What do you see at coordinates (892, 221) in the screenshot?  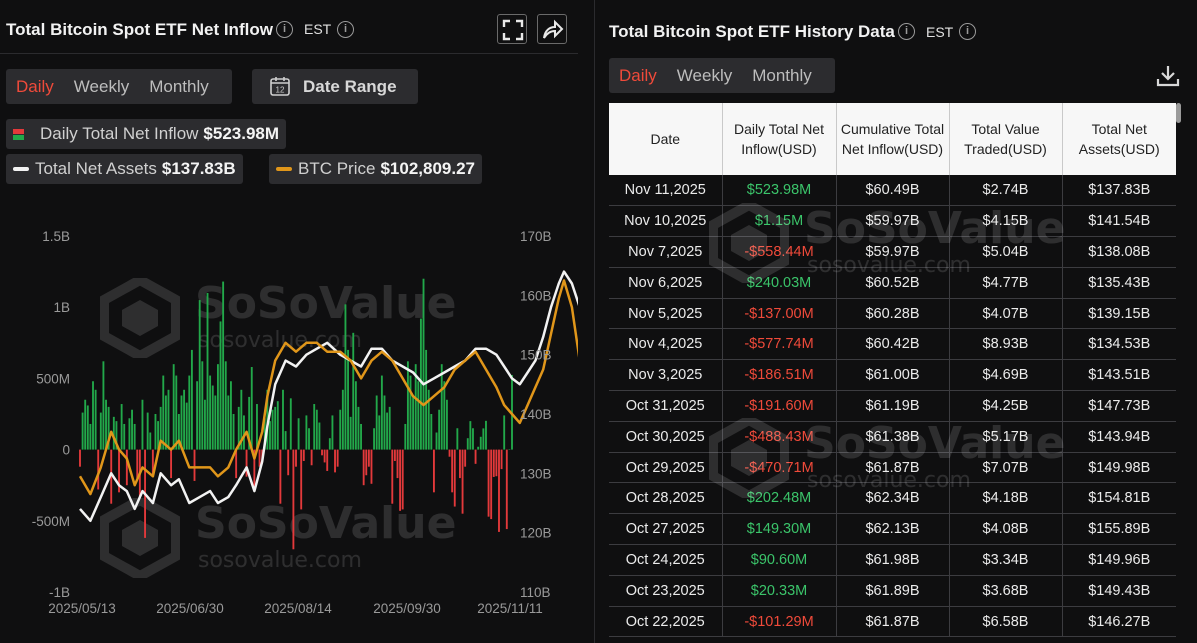 I see `table-row: Nov 10,2025 $1.15M $59.97B $4.15B $141.54B` at bounding box center [892, 221].